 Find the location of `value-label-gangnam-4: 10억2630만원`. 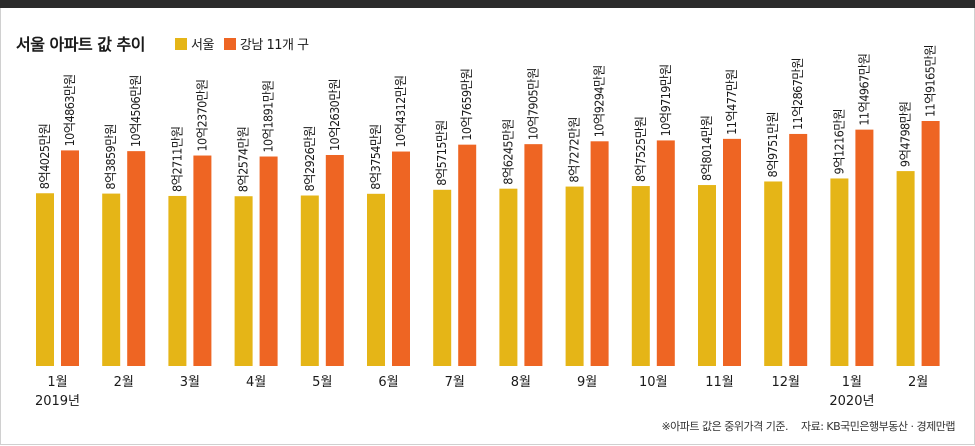

value-label-gangnam-4: 10억2630만원 is located at coordinates (334, 115).